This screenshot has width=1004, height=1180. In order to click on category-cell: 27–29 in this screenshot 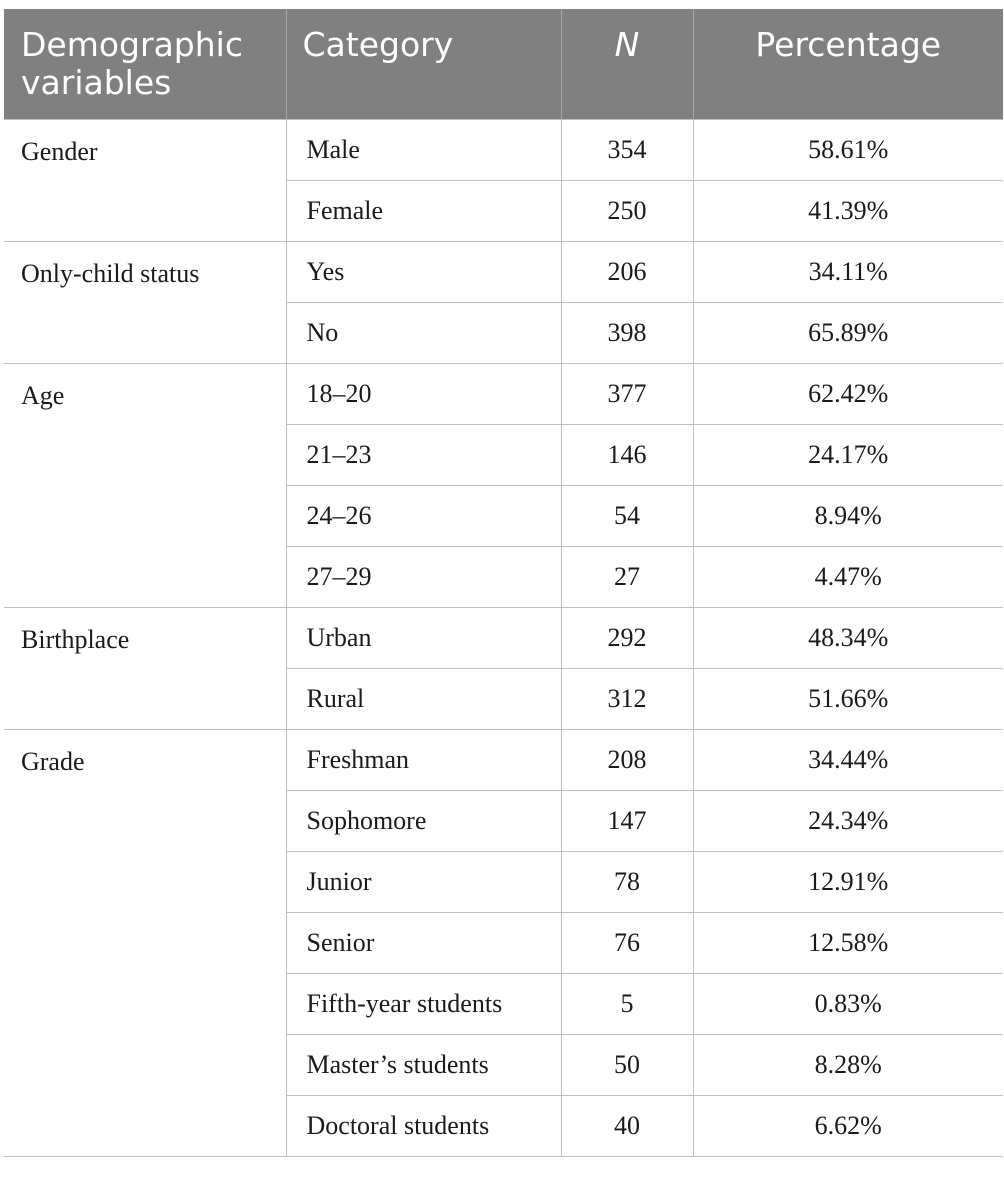, I will do `click(423, 576)`.